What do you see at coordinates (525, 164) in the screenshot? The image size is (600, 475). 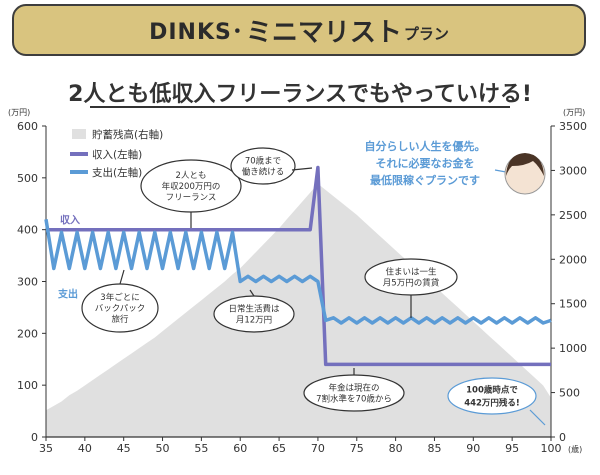 I see `avatar-hair` at bounding box center [525, 164].